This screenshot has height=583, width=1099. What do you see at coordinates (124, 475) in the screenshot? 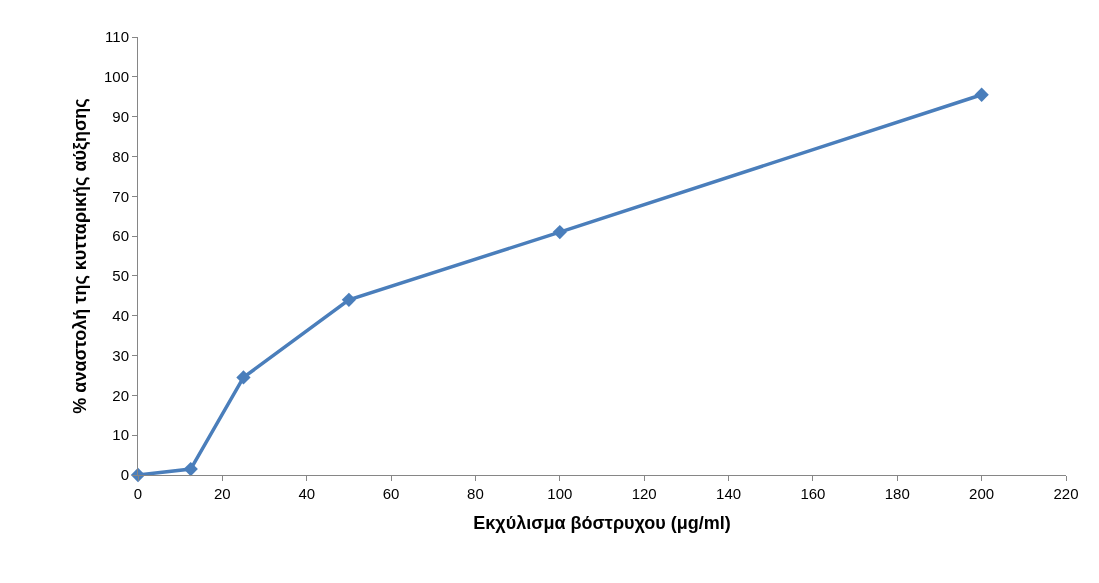
I see `y-tick-label: 0` at bounding box center [124, 475].